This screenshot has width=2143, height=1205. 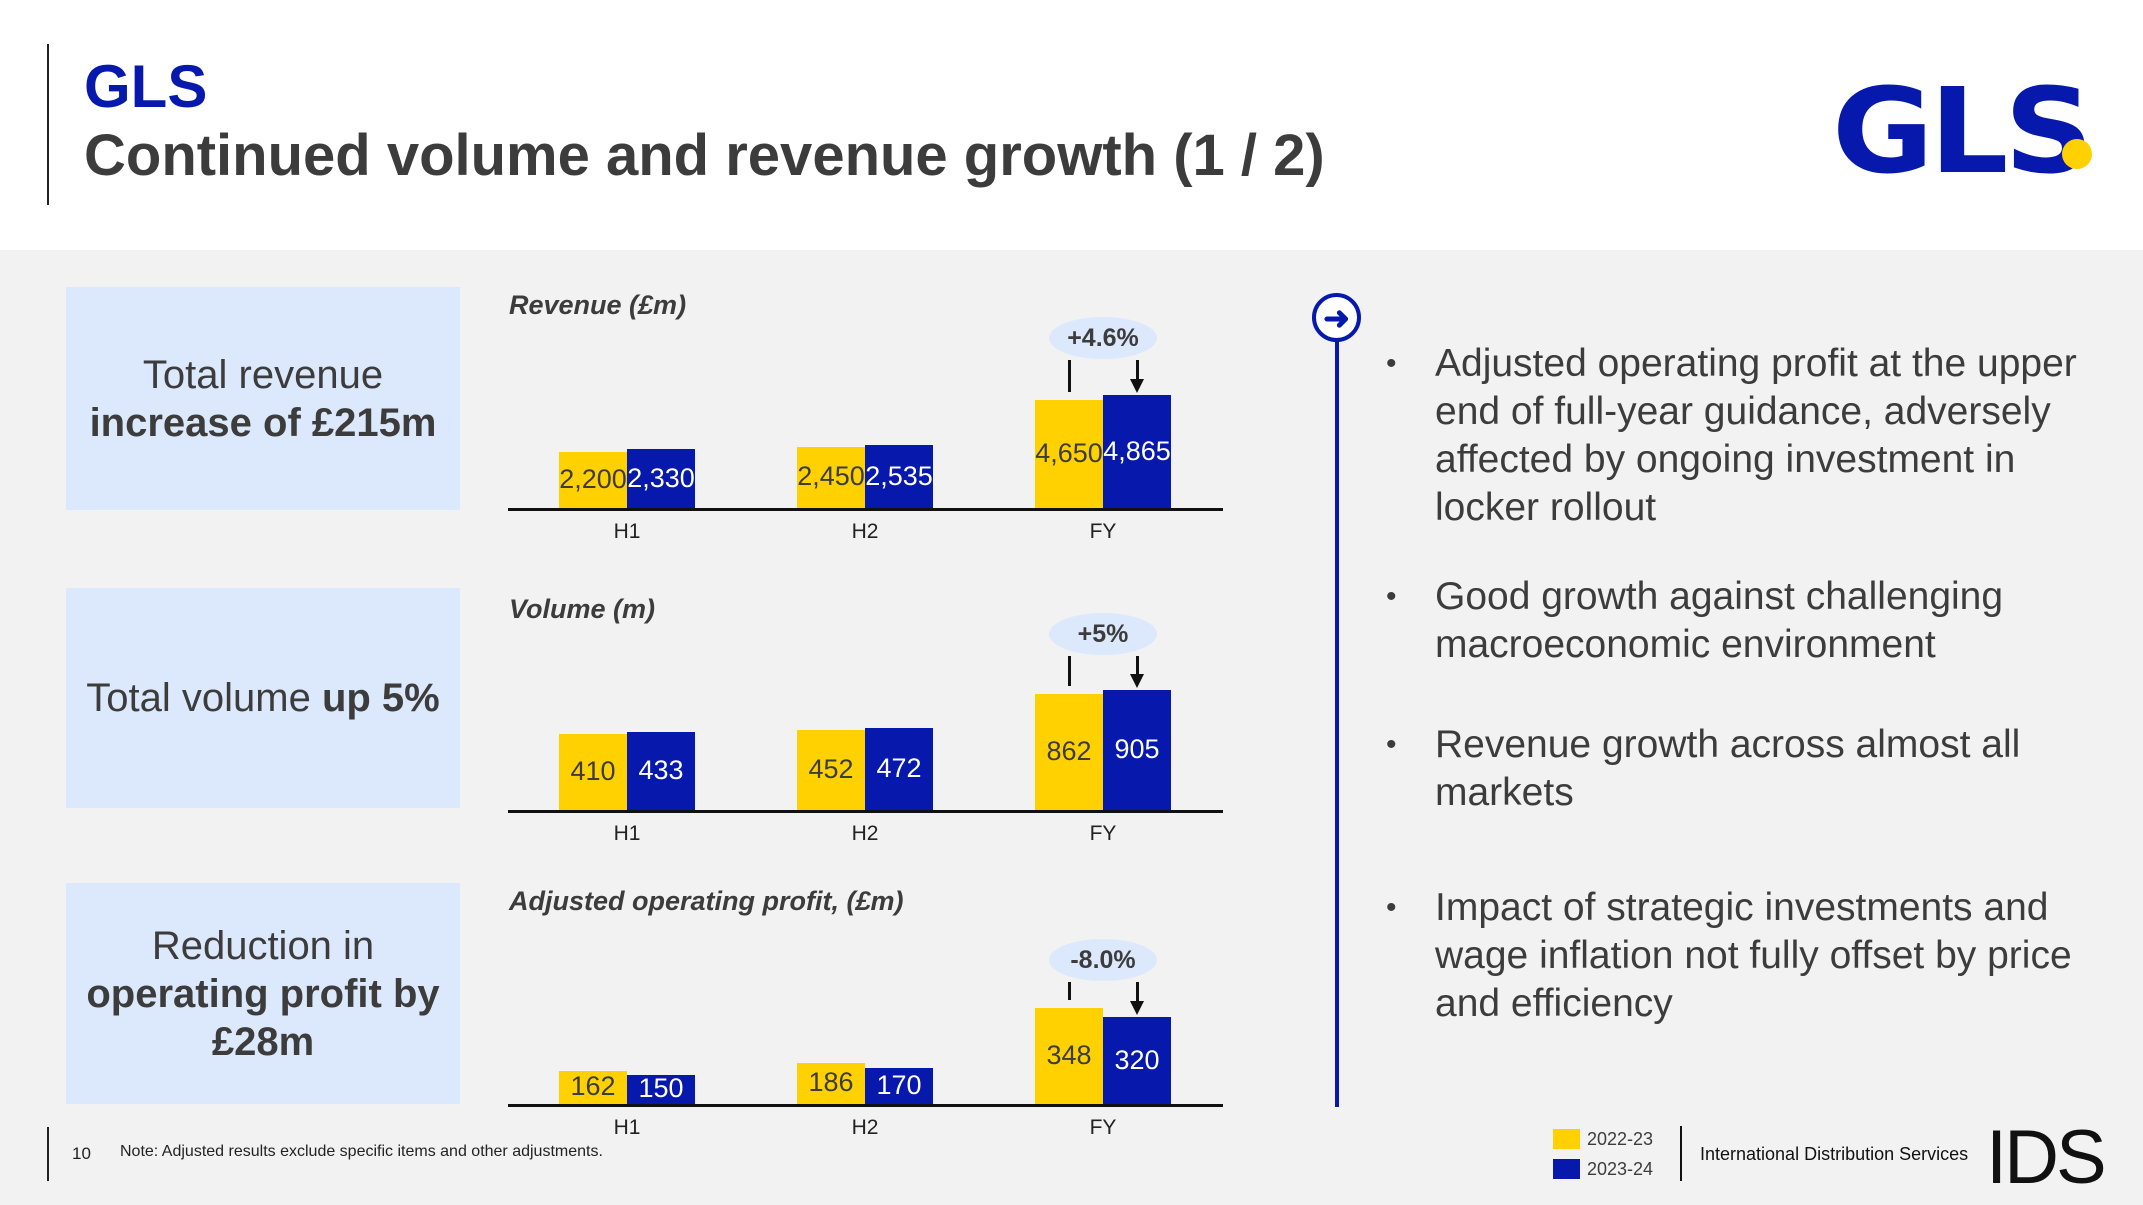 What do you see at coordinates (1620, 1139) in the screenshot?
I see `legend-label: 2022-23` at bounding box center [1620, 1139].